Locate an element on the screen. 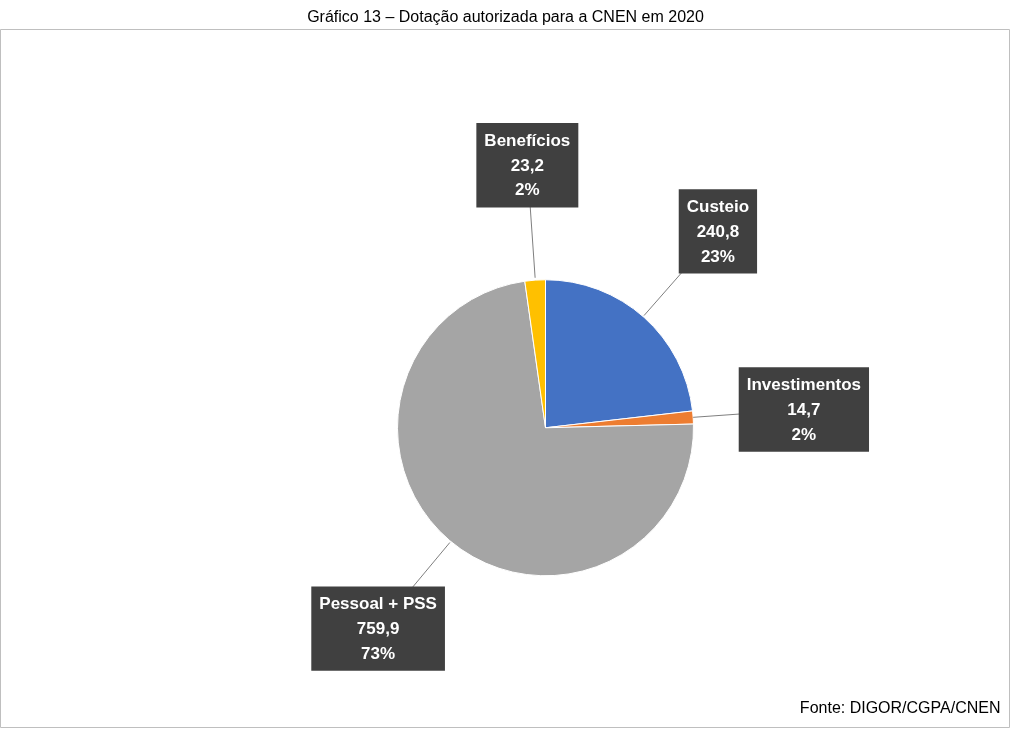 Image resolution: width=1018 pixels, height=736 pixels. slice-label: Benefícios is located at coordinates (527, 141).